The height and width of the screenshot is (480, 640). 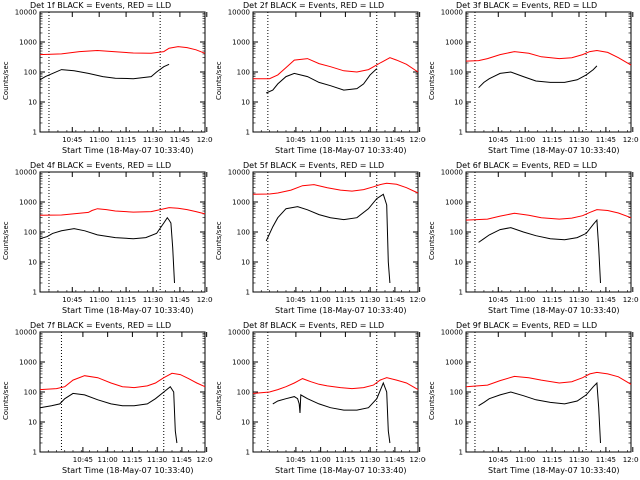 I want to click on panel-title: Det 5f BLACK = Events, RED = LLD, so click(x=314, y=165).